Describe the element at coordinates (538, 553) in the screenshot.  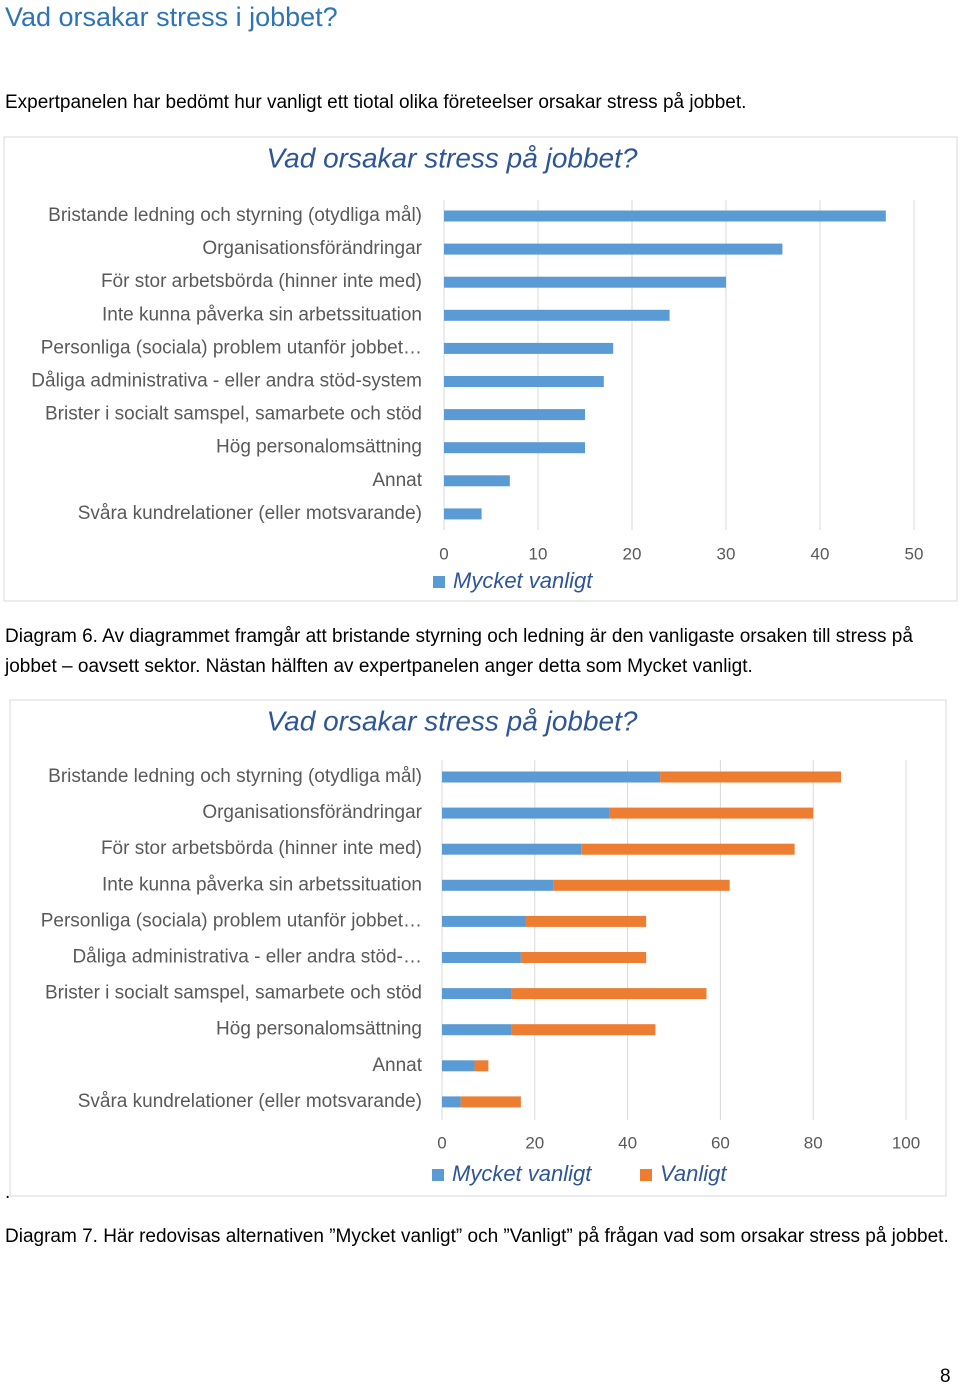
I see `x-tick-label: 10` at that location.